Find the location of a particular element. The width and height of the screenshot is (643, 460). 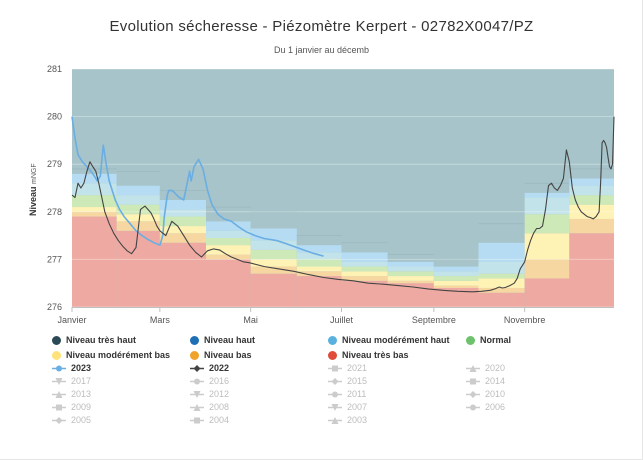

legend-item: 2015 is located at coordinates (347, 381).